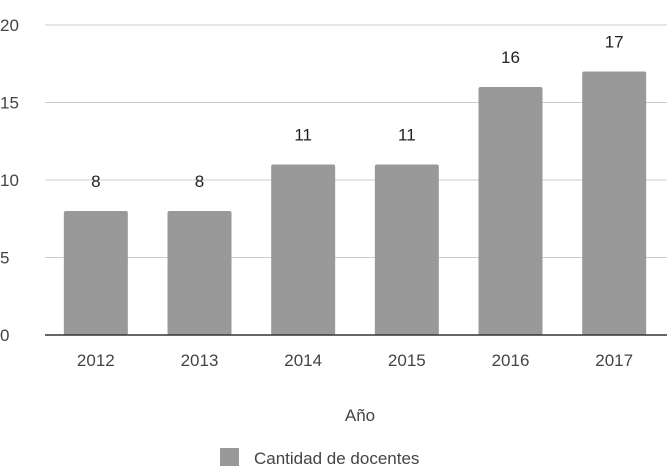 This screenshot has height=471, width=667. What do you see at coordinates (9, 103) in the screenshot?
I see `y-tick-label: 15` at bounding box center [9, 103].